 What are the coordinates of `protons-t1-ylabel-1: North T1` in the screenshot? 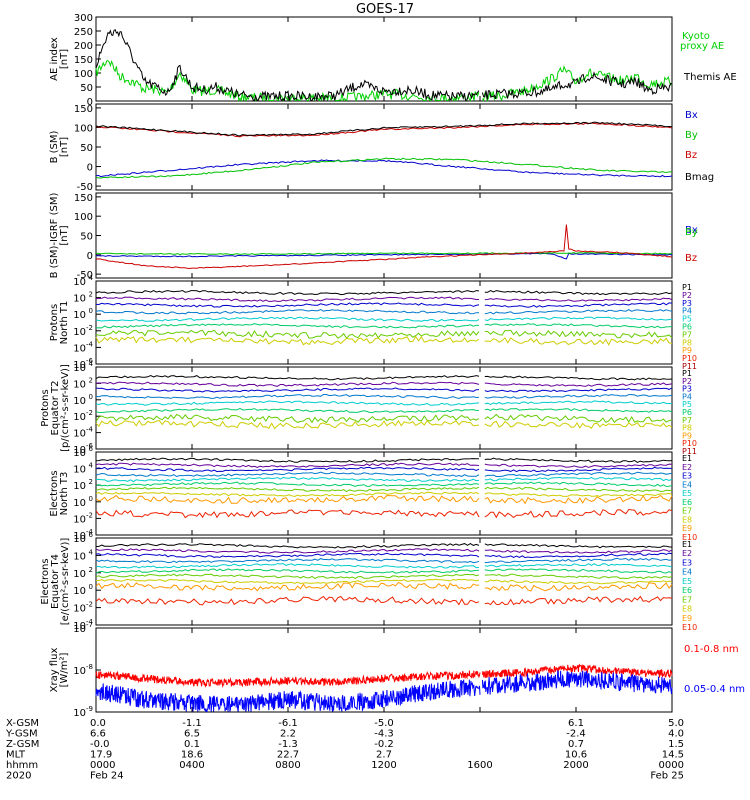 It's located at (64, 323).